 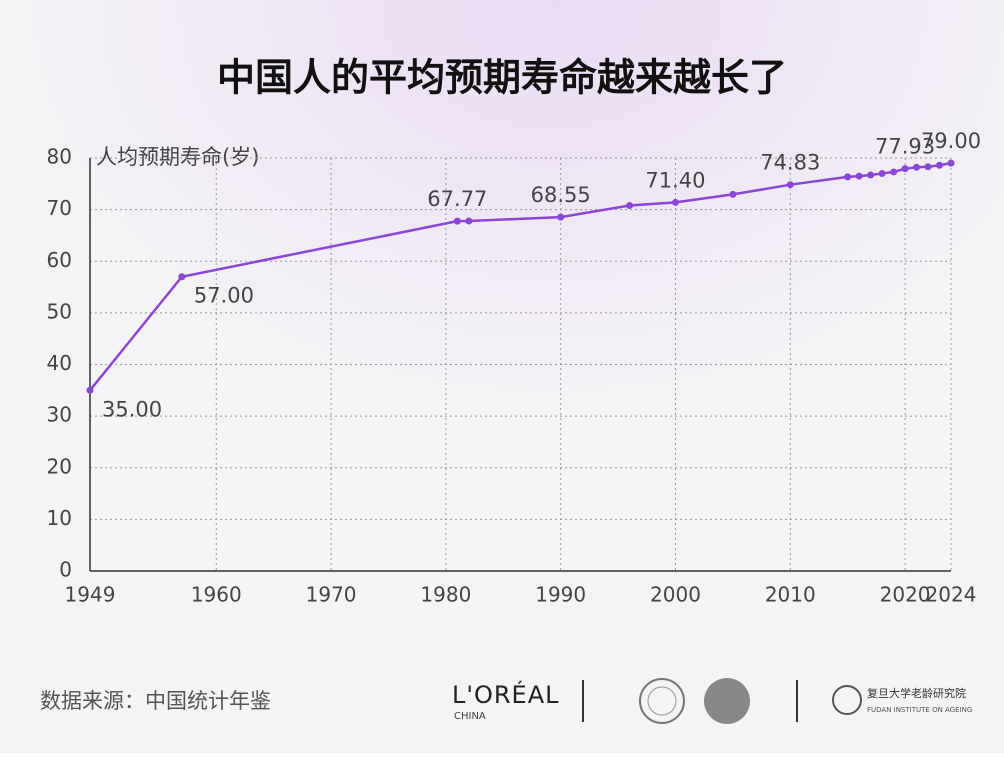 What do you see at coordinates (65, 570) in the screenshot?
I see `y-tick-label: 0` at bounding box center [65, 570].